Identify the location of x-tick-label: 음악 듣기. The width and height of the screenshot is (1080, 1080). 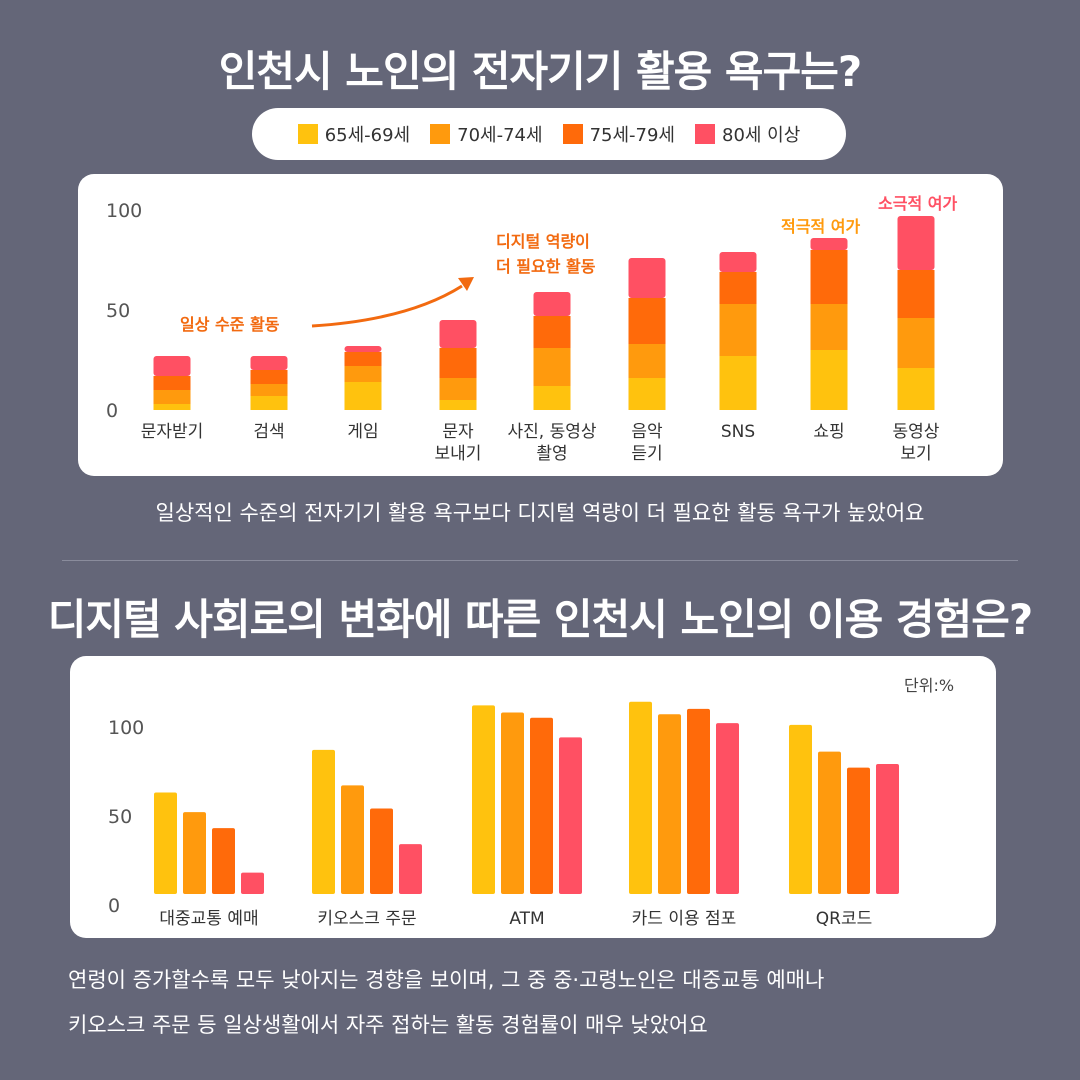
(647, 443).